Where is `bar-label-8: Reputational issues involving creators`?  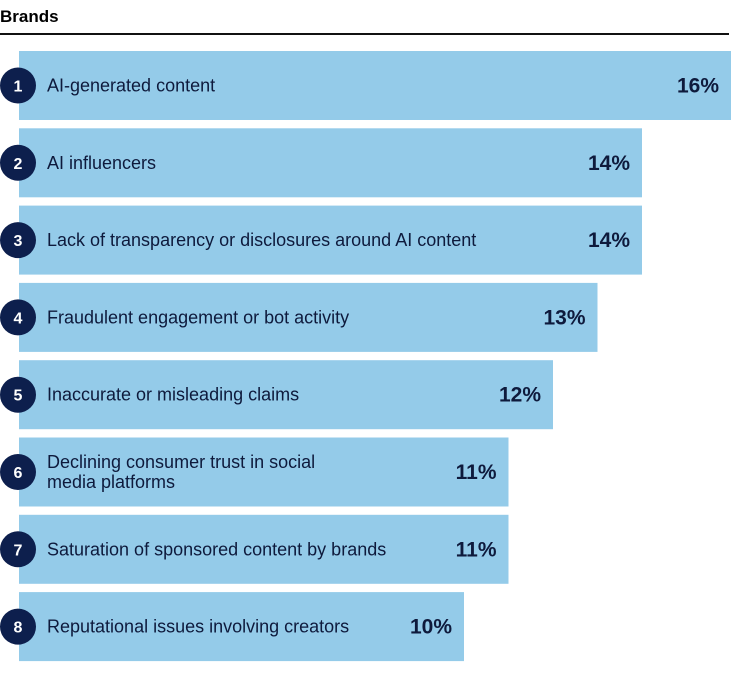 bar-label-8: Reputational issues involving creators is located at coordinates (198, 627).